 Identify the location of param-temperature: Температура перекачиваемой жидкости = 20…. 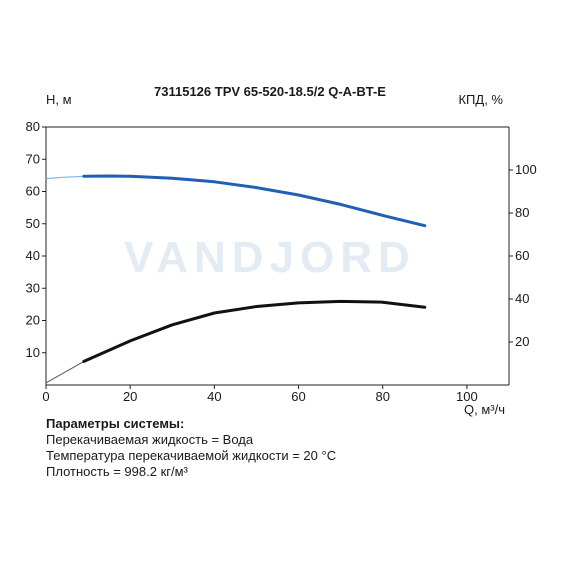
(191, 455).